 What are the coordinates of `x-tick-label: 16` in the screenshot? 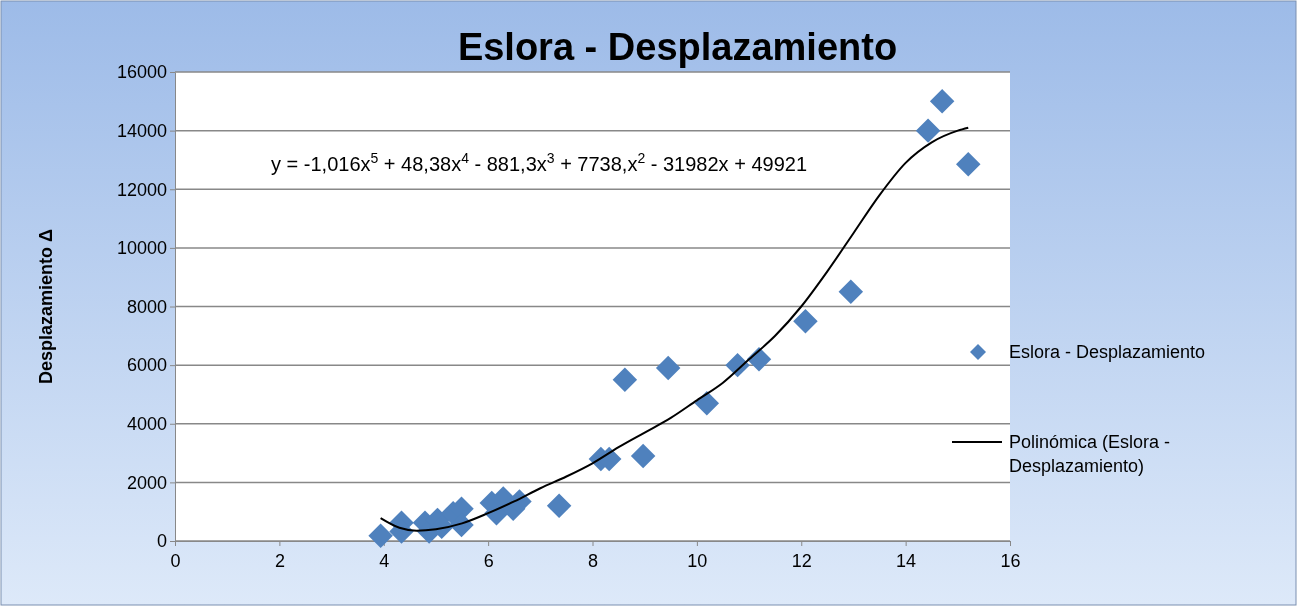 It's located at (1010, 561).